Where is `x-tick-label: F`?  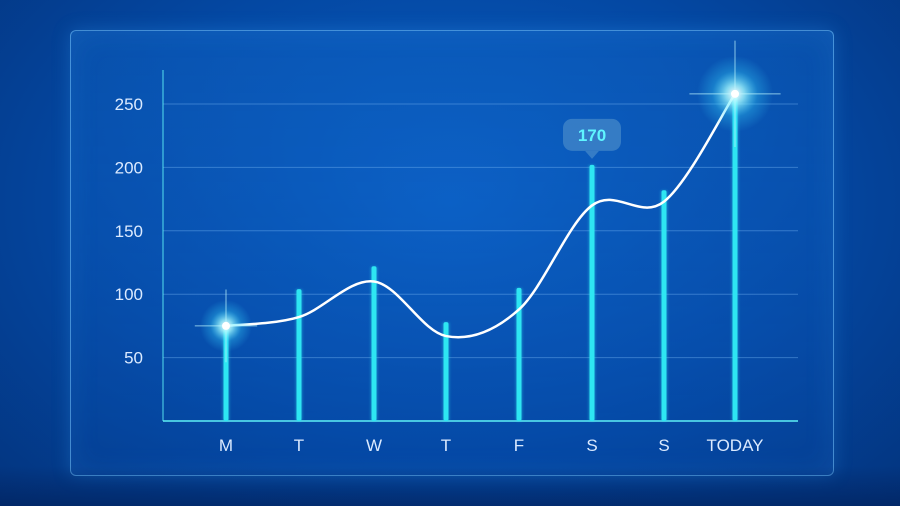
x-tick-label: F is located at coordinates (519, 445).